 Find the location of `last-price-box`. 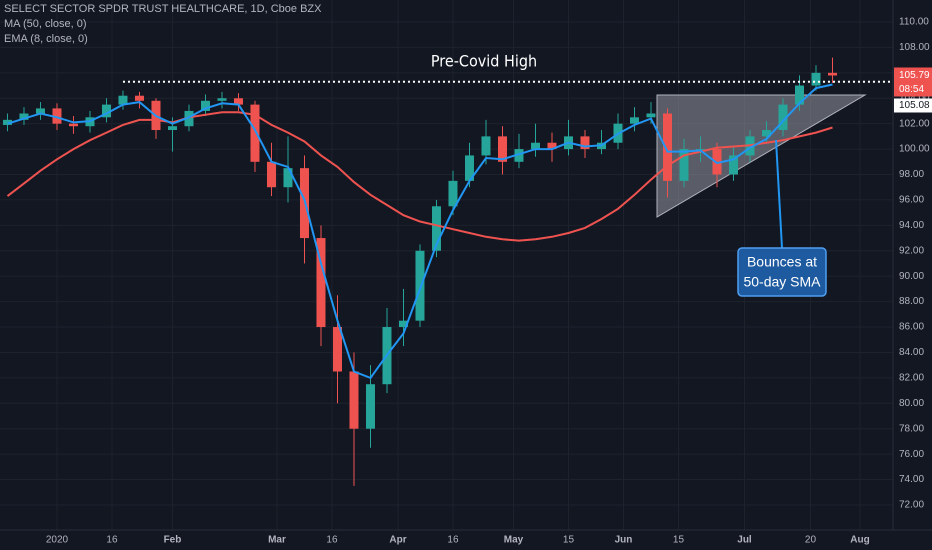

last-price-box is located at coordinates (913, 75).